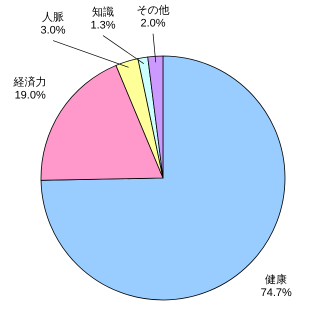 The image size is (320, 320). What do you see at coordinates (153, 24) in the screenshot?
I see `data-label: 2.0%` at bounding box center [153, 24].